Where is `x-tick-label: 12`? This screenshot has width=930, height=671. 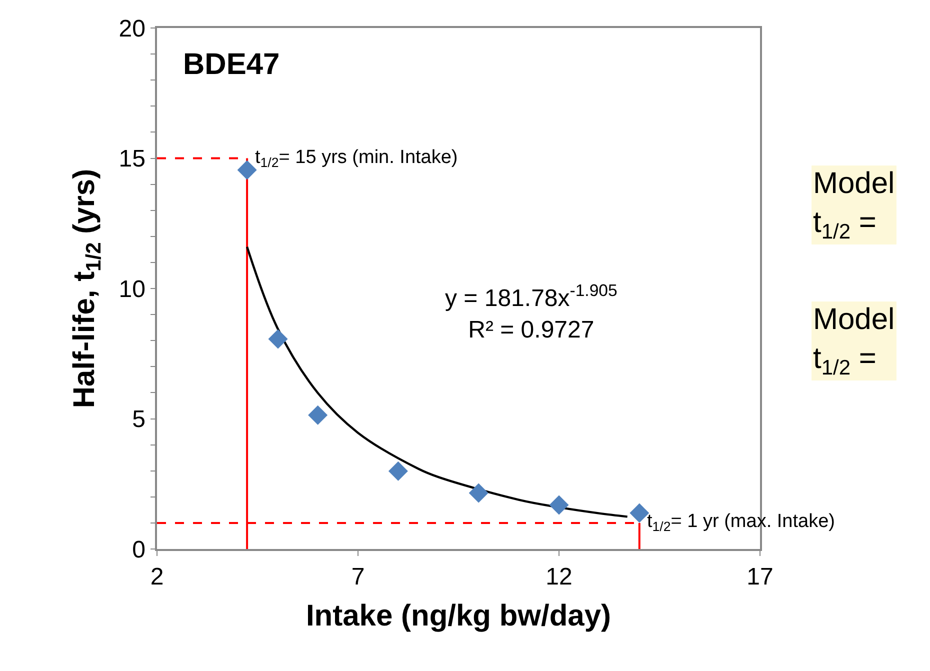
x-tick-label: 12 is located at coordinates (559, 577).